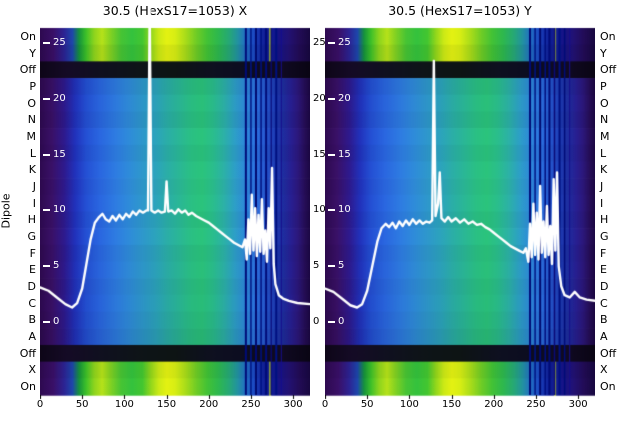 Image resolution: width=640 pixels, height=440 pixels. I want to click on row-label-left: G, so click(31, 237).